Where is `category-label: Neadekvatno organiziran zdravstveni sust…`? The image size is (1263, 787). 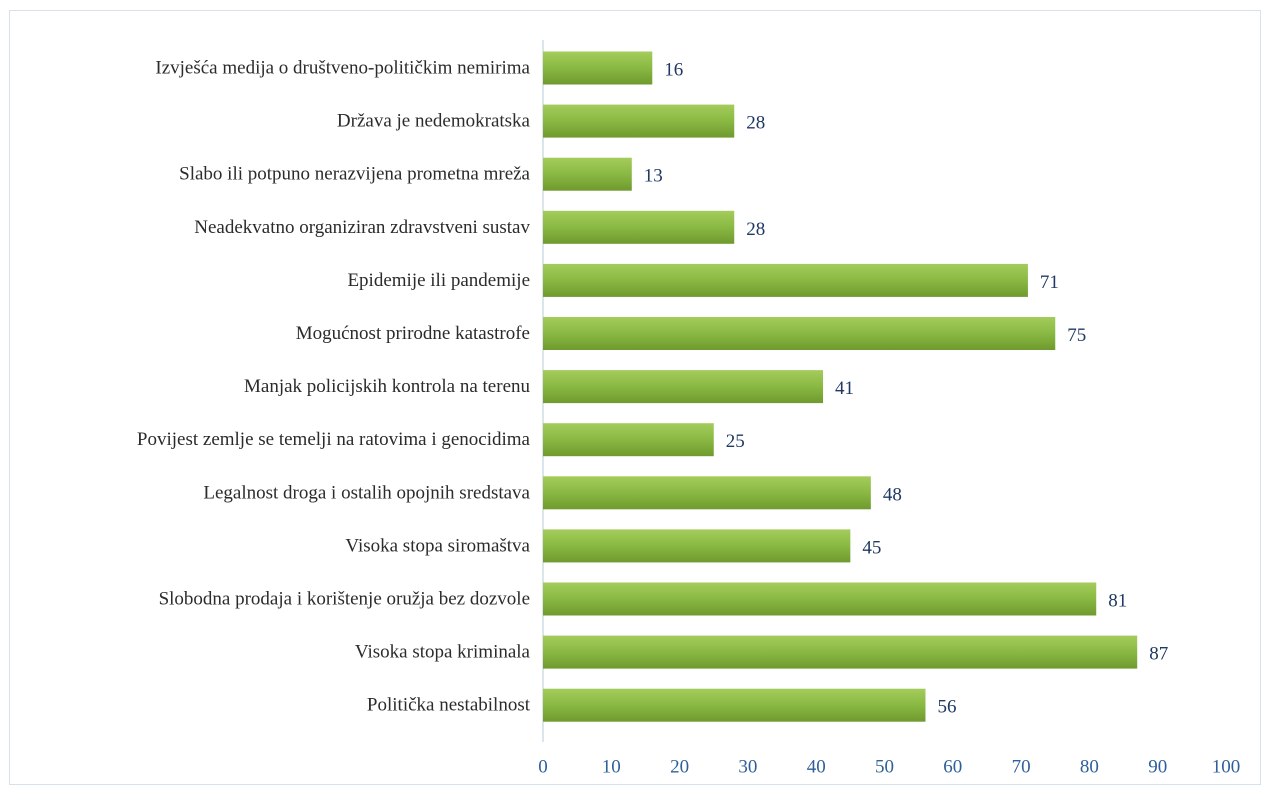
category-label: Neadekvatno organiziran zdravstveni sust… is located at coordinates (362, 227).